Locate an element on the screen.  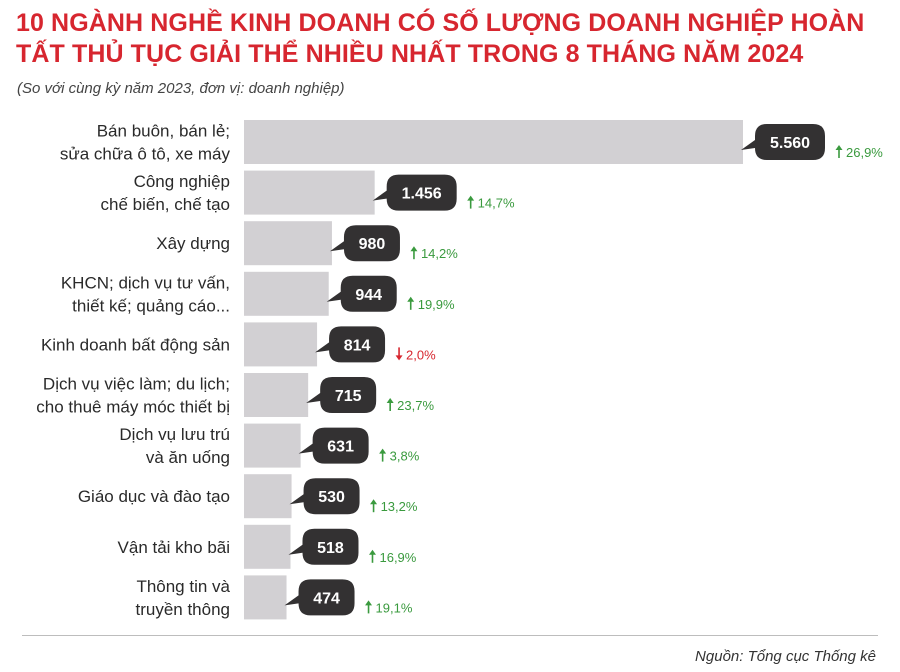
change-label-8: 16,9% is located at coordinates (397, 557).